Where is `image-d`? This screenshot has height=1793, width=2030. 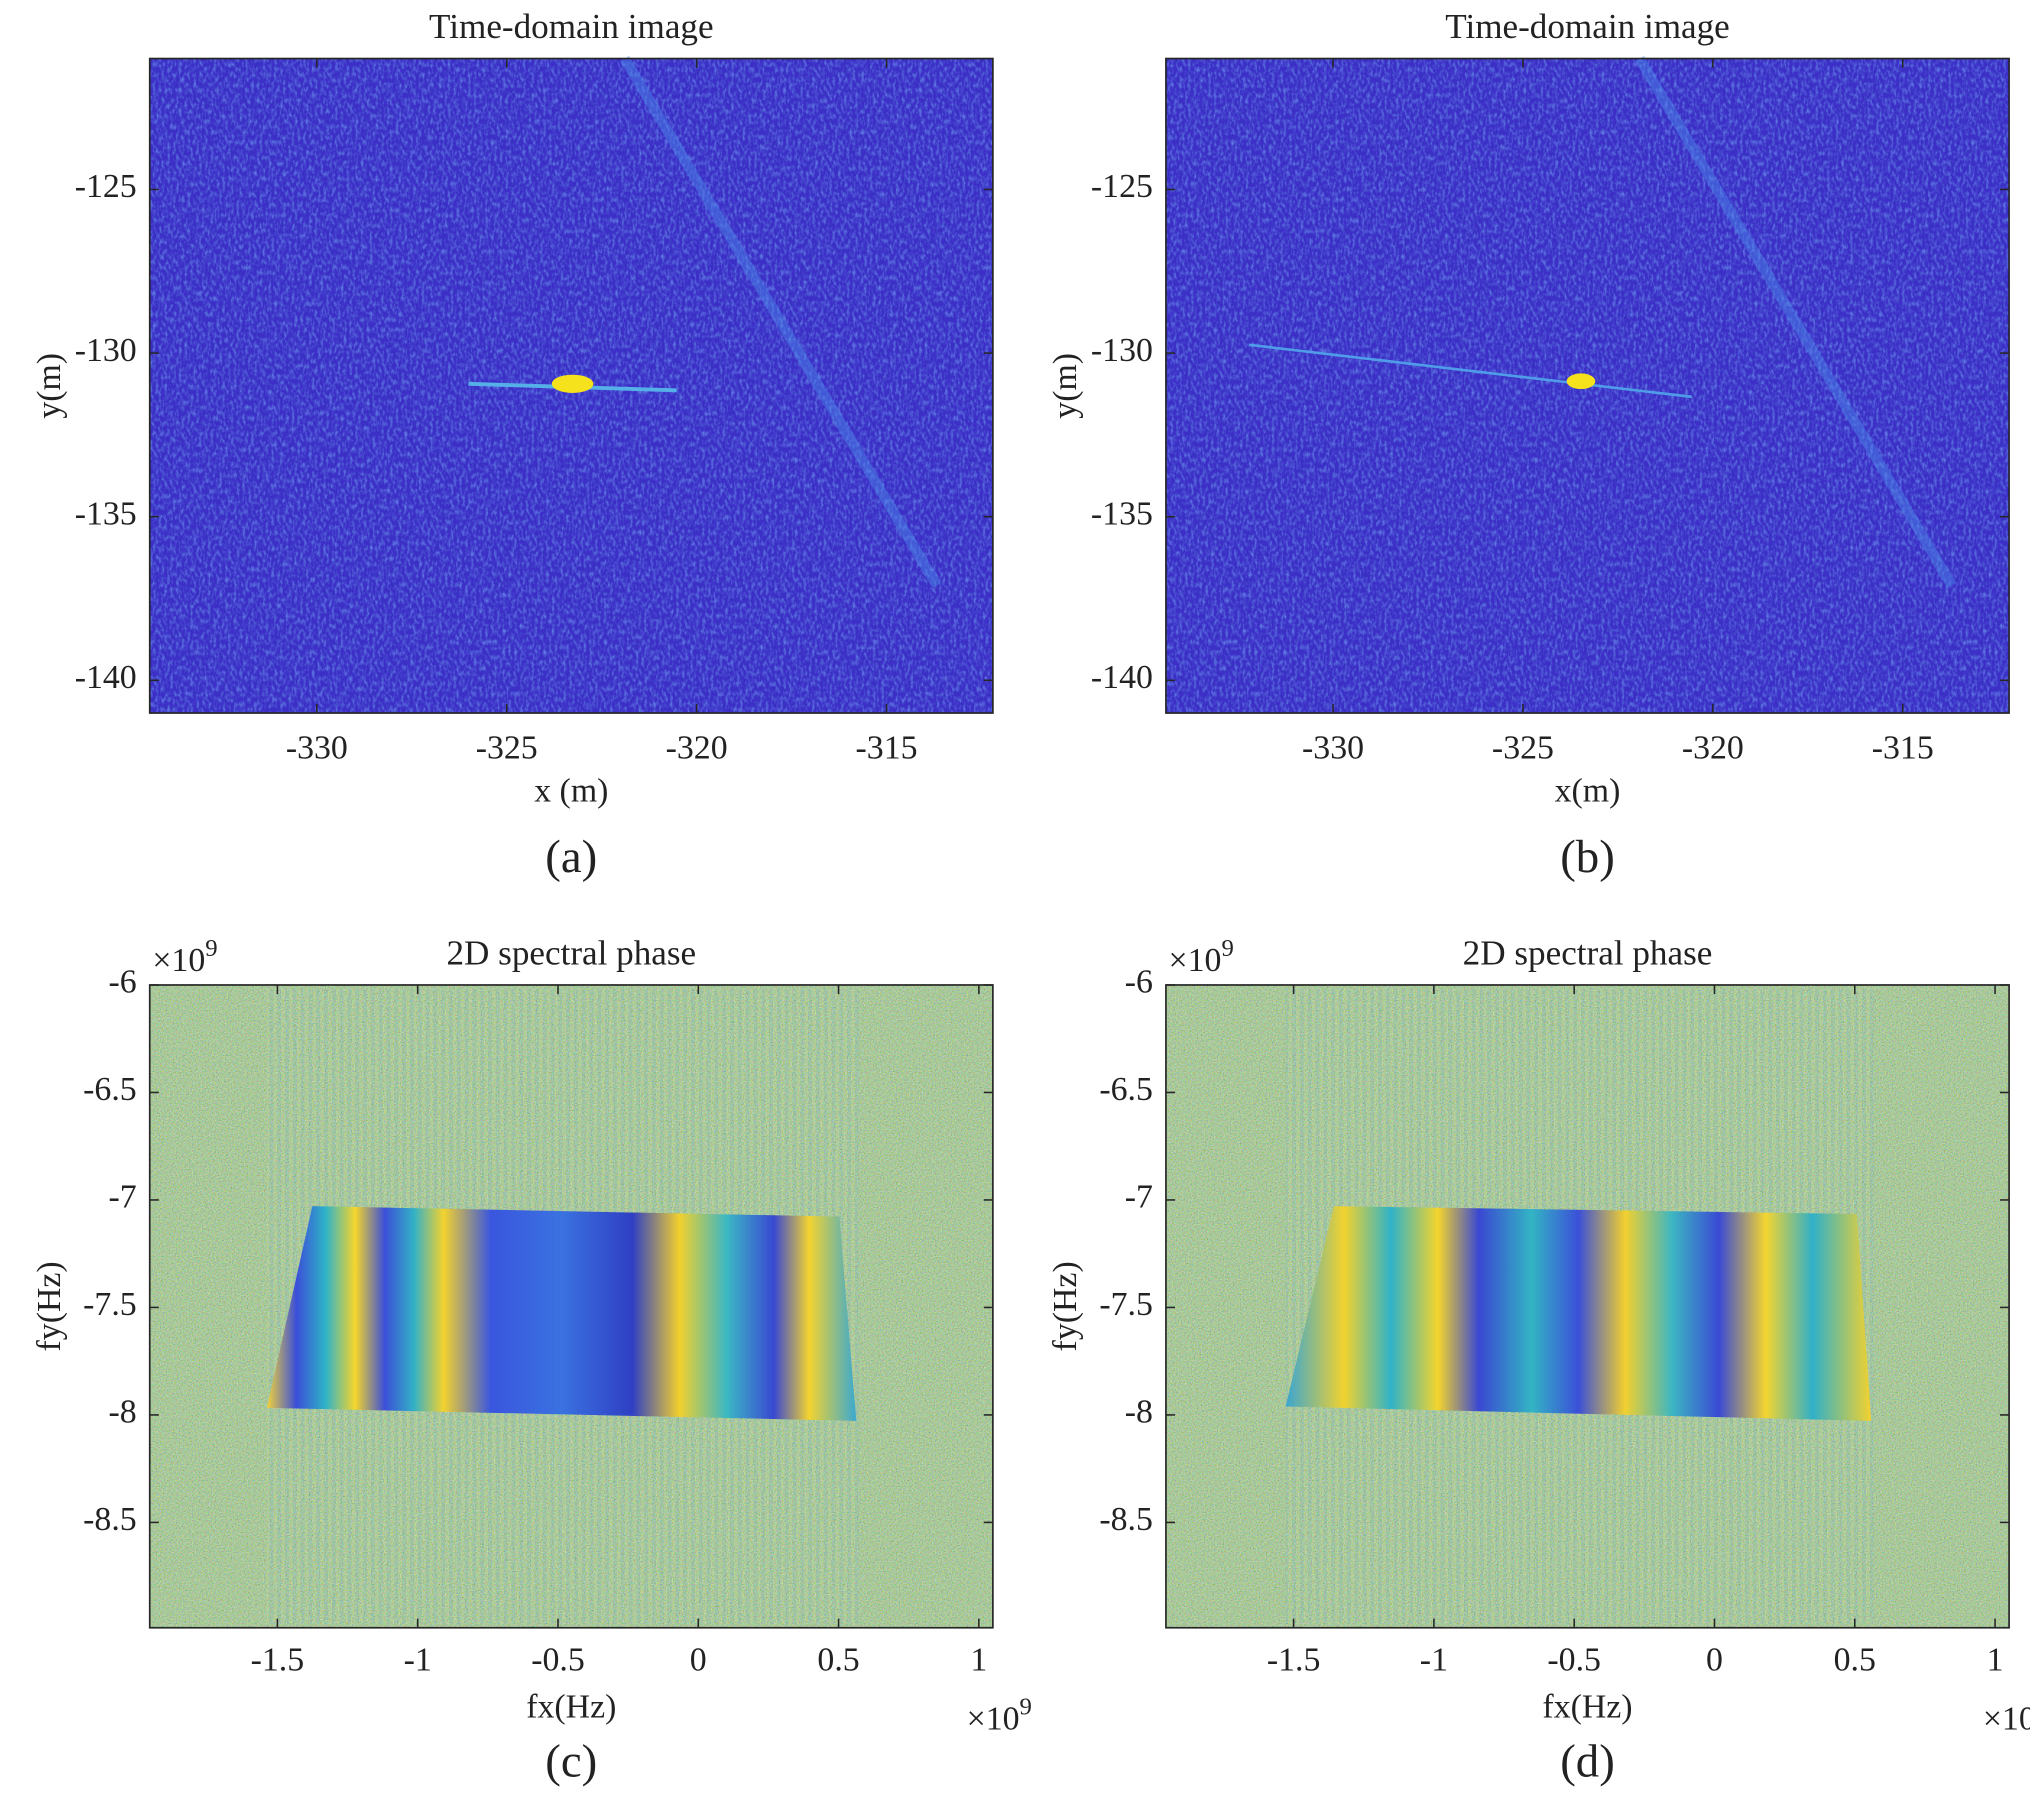
image-d is located at coordinates (1587, 1306).